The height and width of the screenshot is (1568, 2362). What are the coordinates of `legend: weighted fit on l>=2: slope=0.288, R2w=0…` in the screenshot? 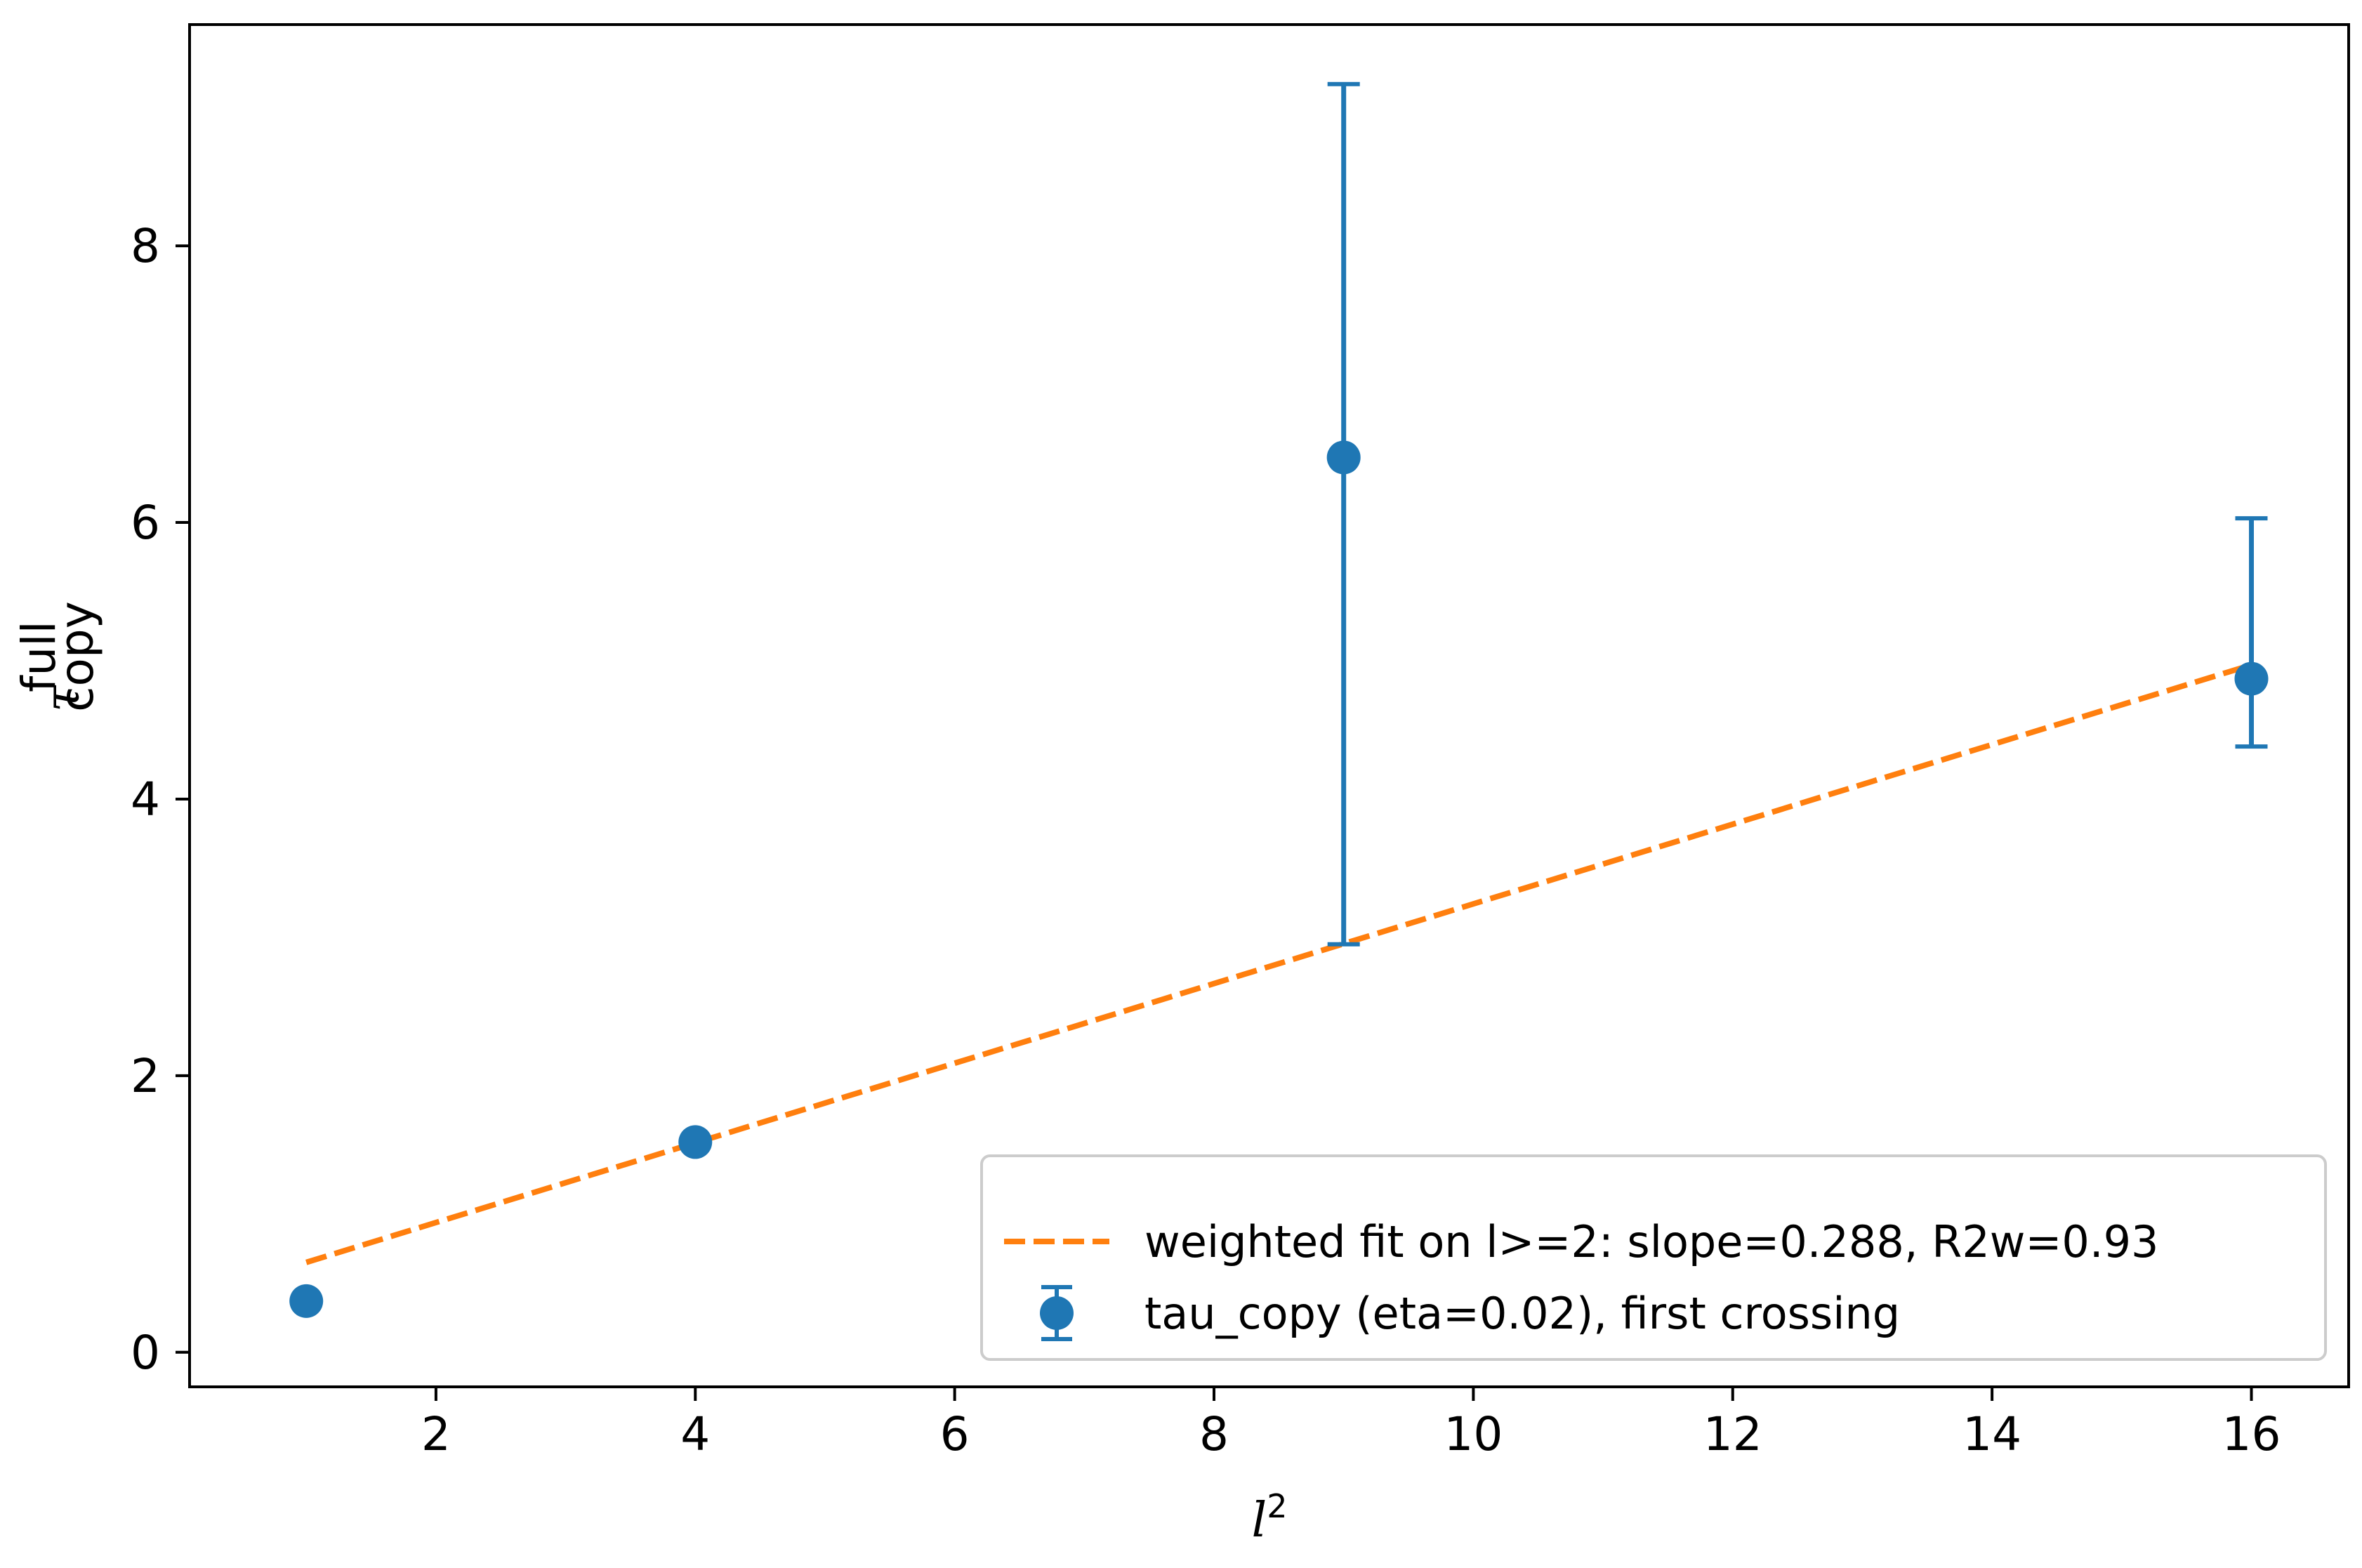 It's located at (1654, 1257).